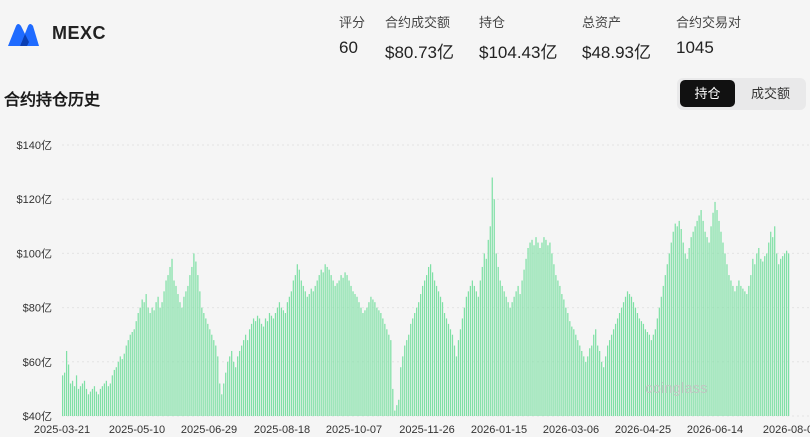 Image resolution: width=810 pixels, height=437 pixels. What do you see at coordinates (707, 93) in the screenshot?
I see `tab-open-interest: 持仓` at bounding box center [707, 93].